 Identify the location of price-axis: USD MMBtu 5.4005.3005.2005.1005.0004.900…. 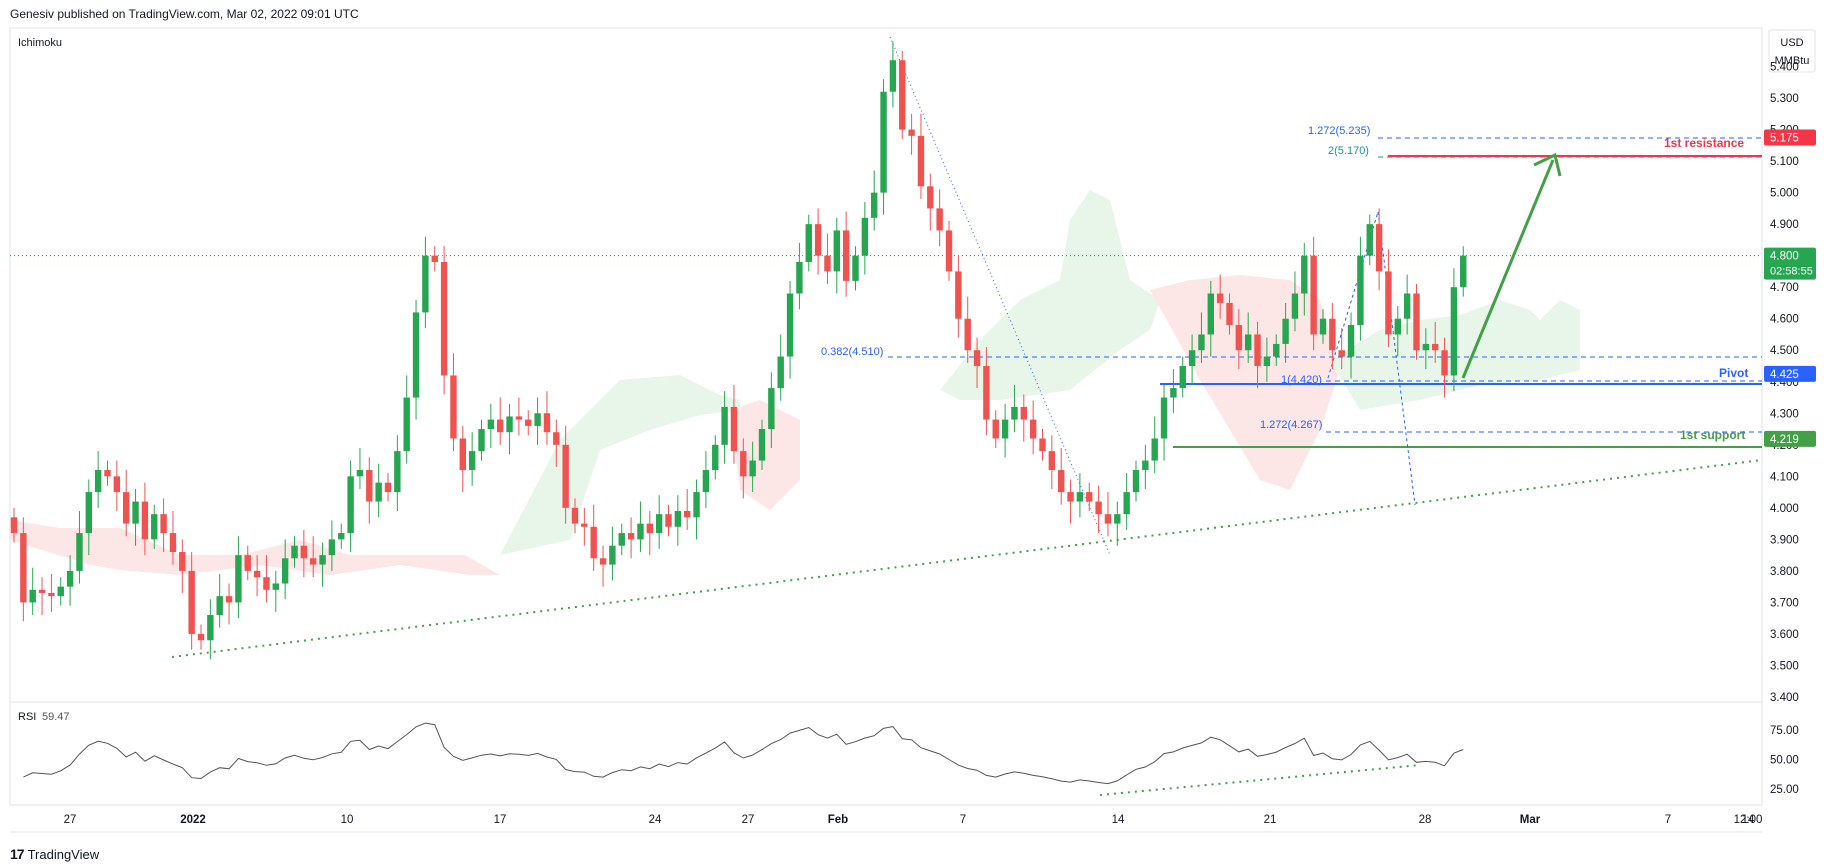
(1792, 366).